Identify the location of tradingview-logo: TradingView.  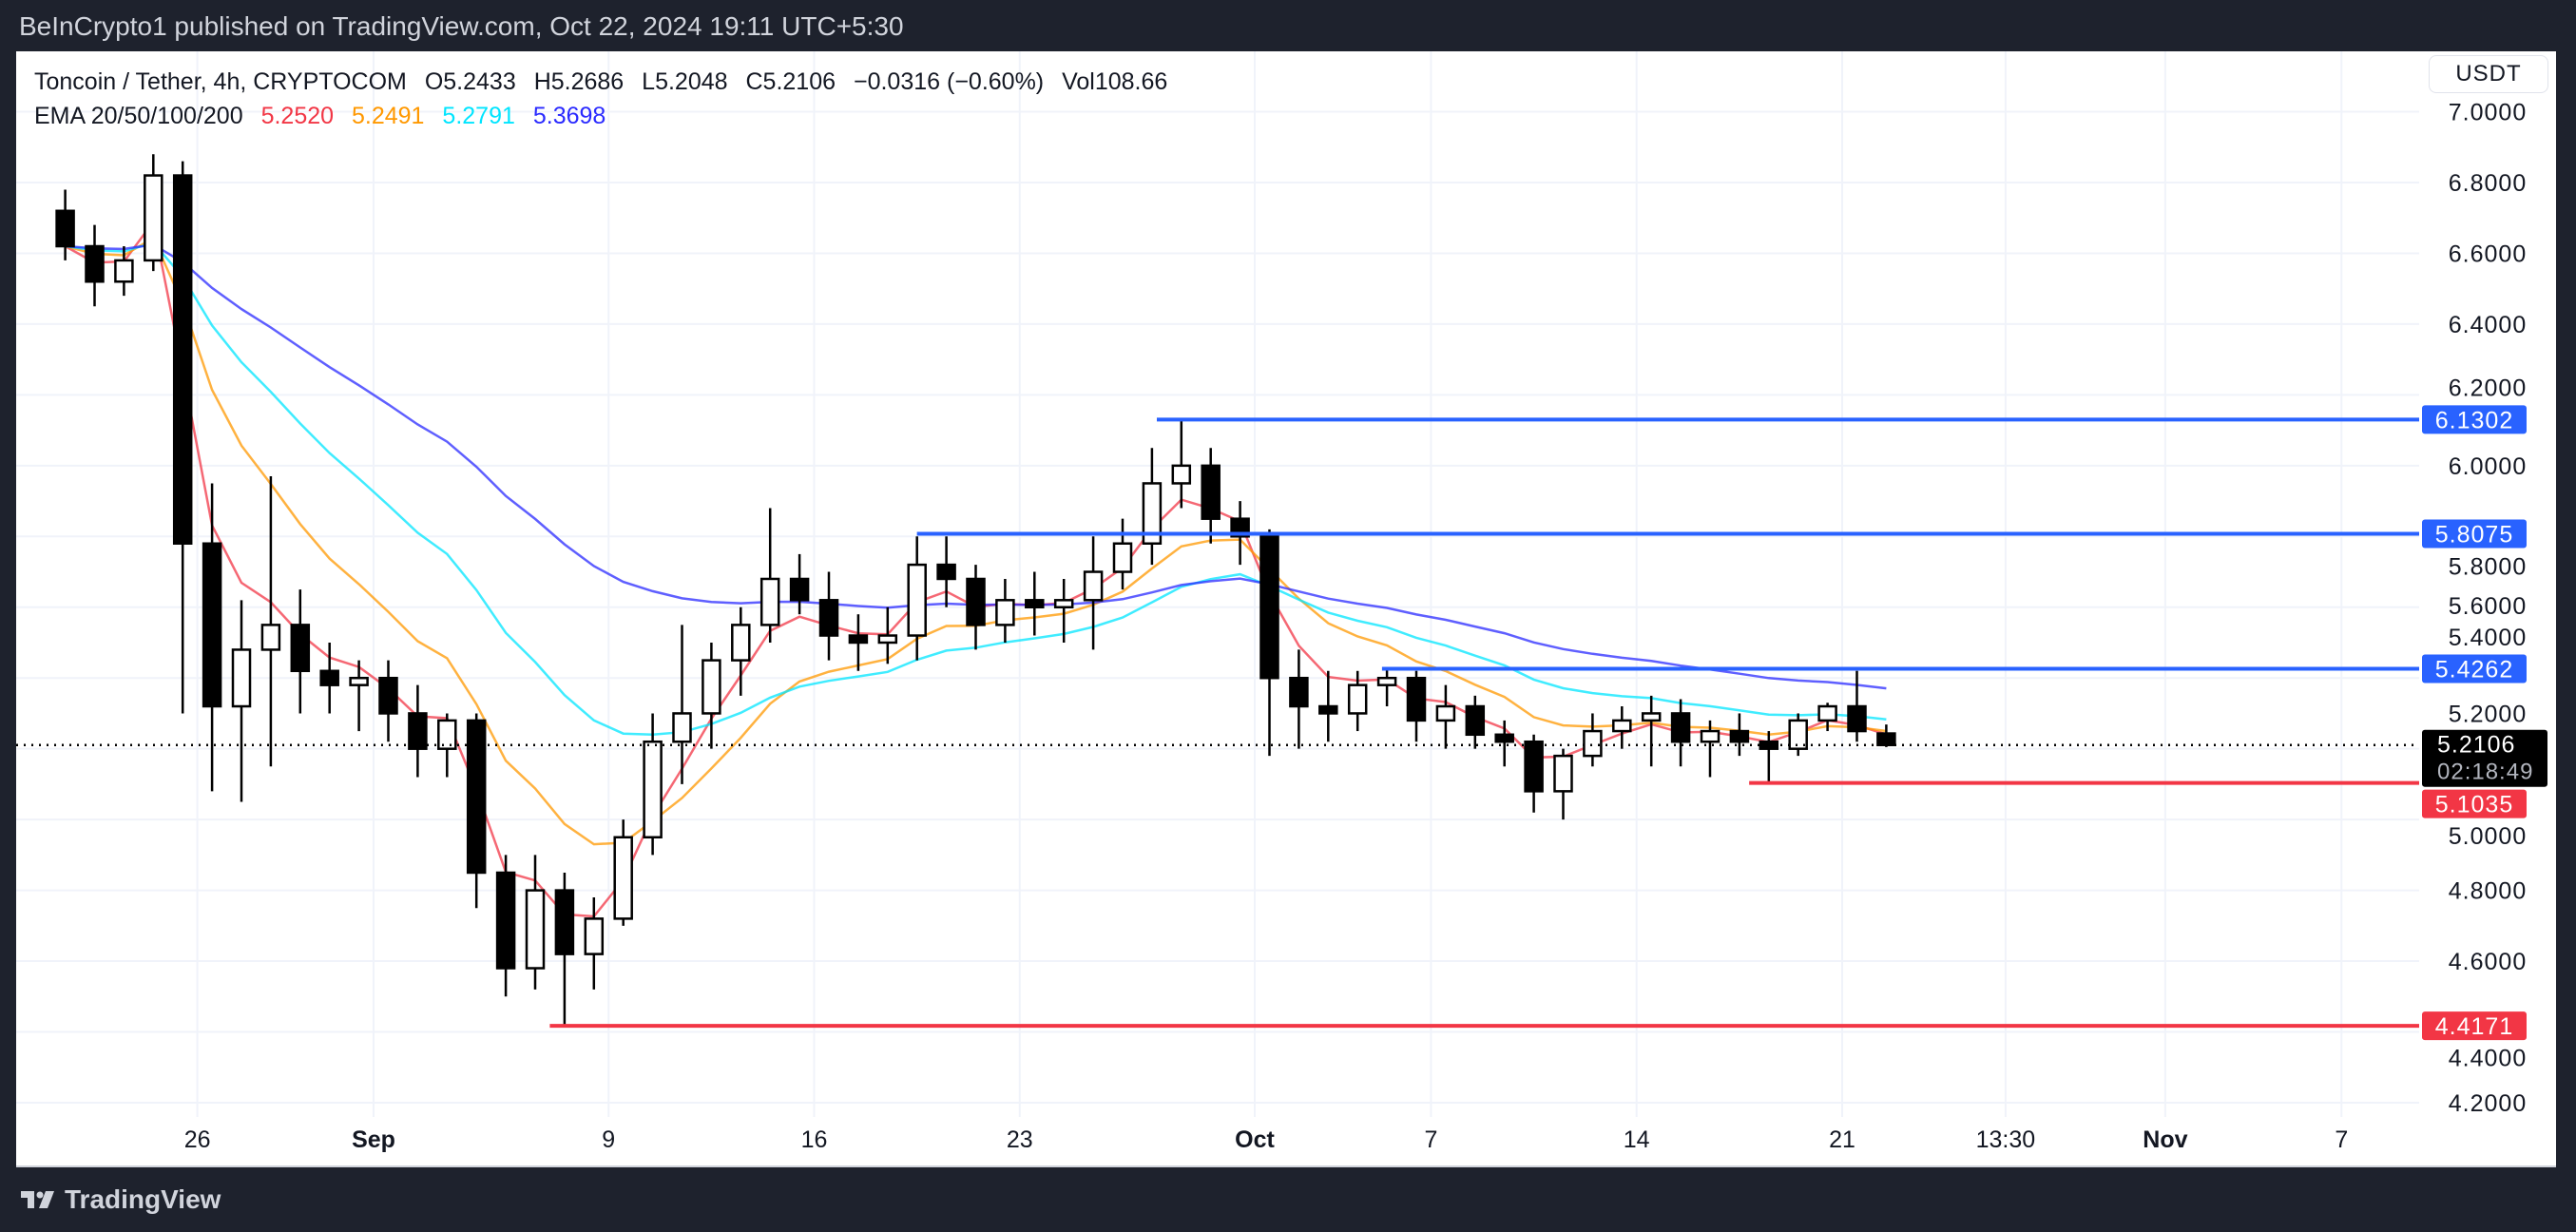
(120, 1199).